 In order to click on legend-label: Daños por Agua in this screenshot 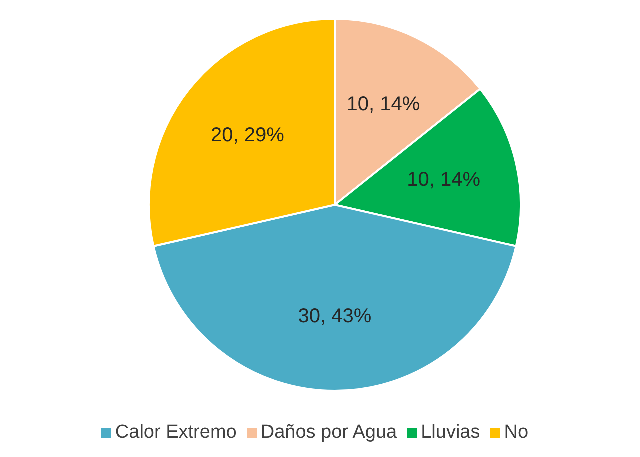, I will do `click(329, 432)`.